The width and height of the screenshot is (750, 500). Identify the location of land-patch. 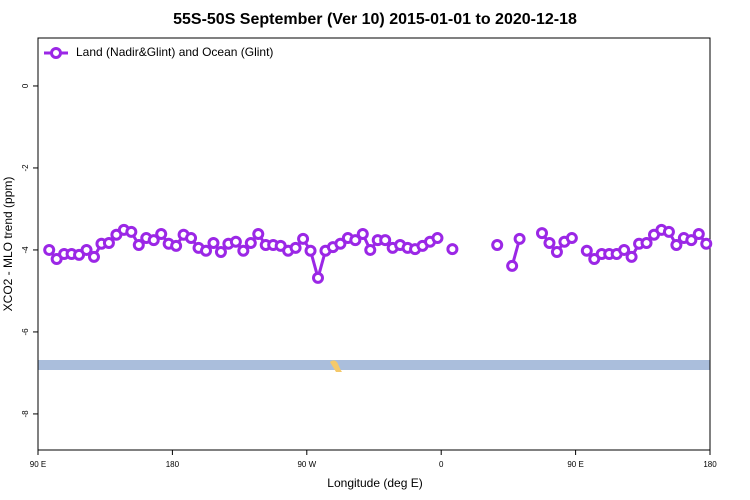
(336, 366).